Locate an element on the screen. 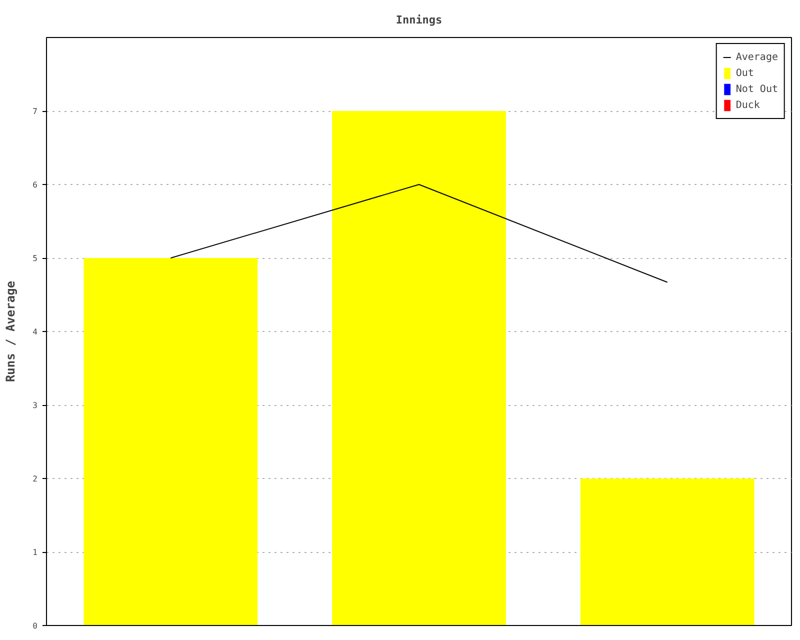 The height and width of the screenshot is (640, 800). legend-label: Not Out is located at coordinates (757, 89).